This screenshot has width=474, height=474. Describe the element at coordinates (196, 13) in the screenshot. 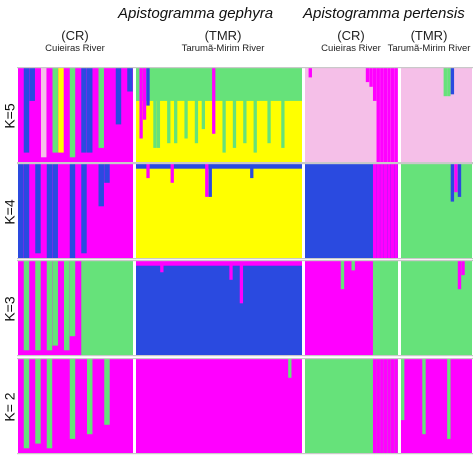

I see `species-title-gephyra: Apistogramma gephyra` at that location.